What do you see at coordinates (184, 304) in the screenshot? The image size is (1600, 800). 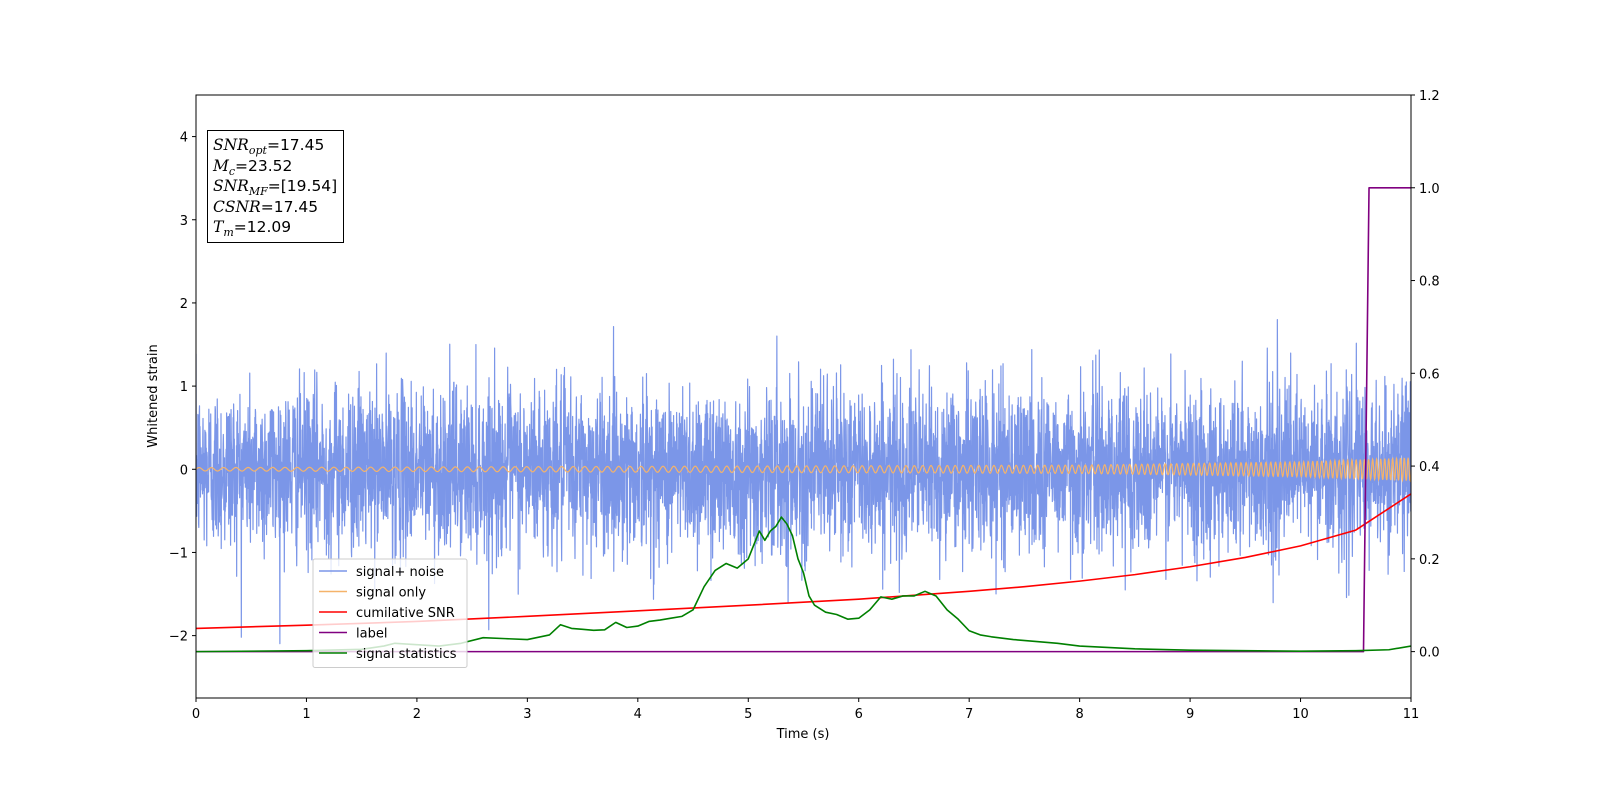 I see `y-tick-label: 2` at bounding box center [184, 304].